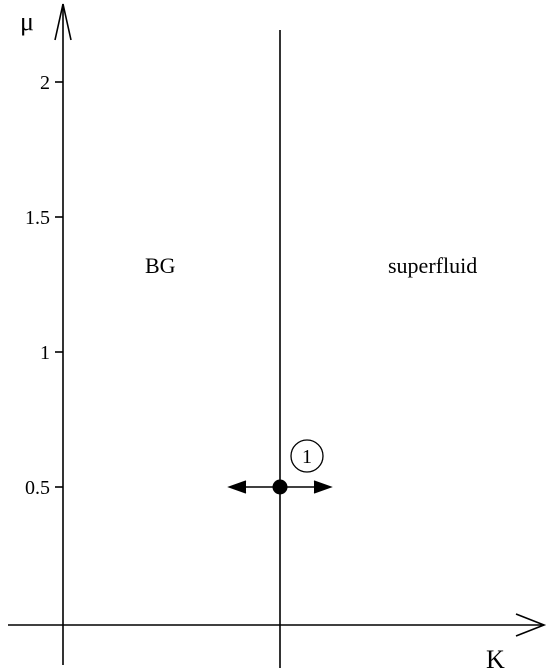  Describe the element at coordinates (63, 22) in the screenshot. I see `y-axis-arrowhead` at that location.